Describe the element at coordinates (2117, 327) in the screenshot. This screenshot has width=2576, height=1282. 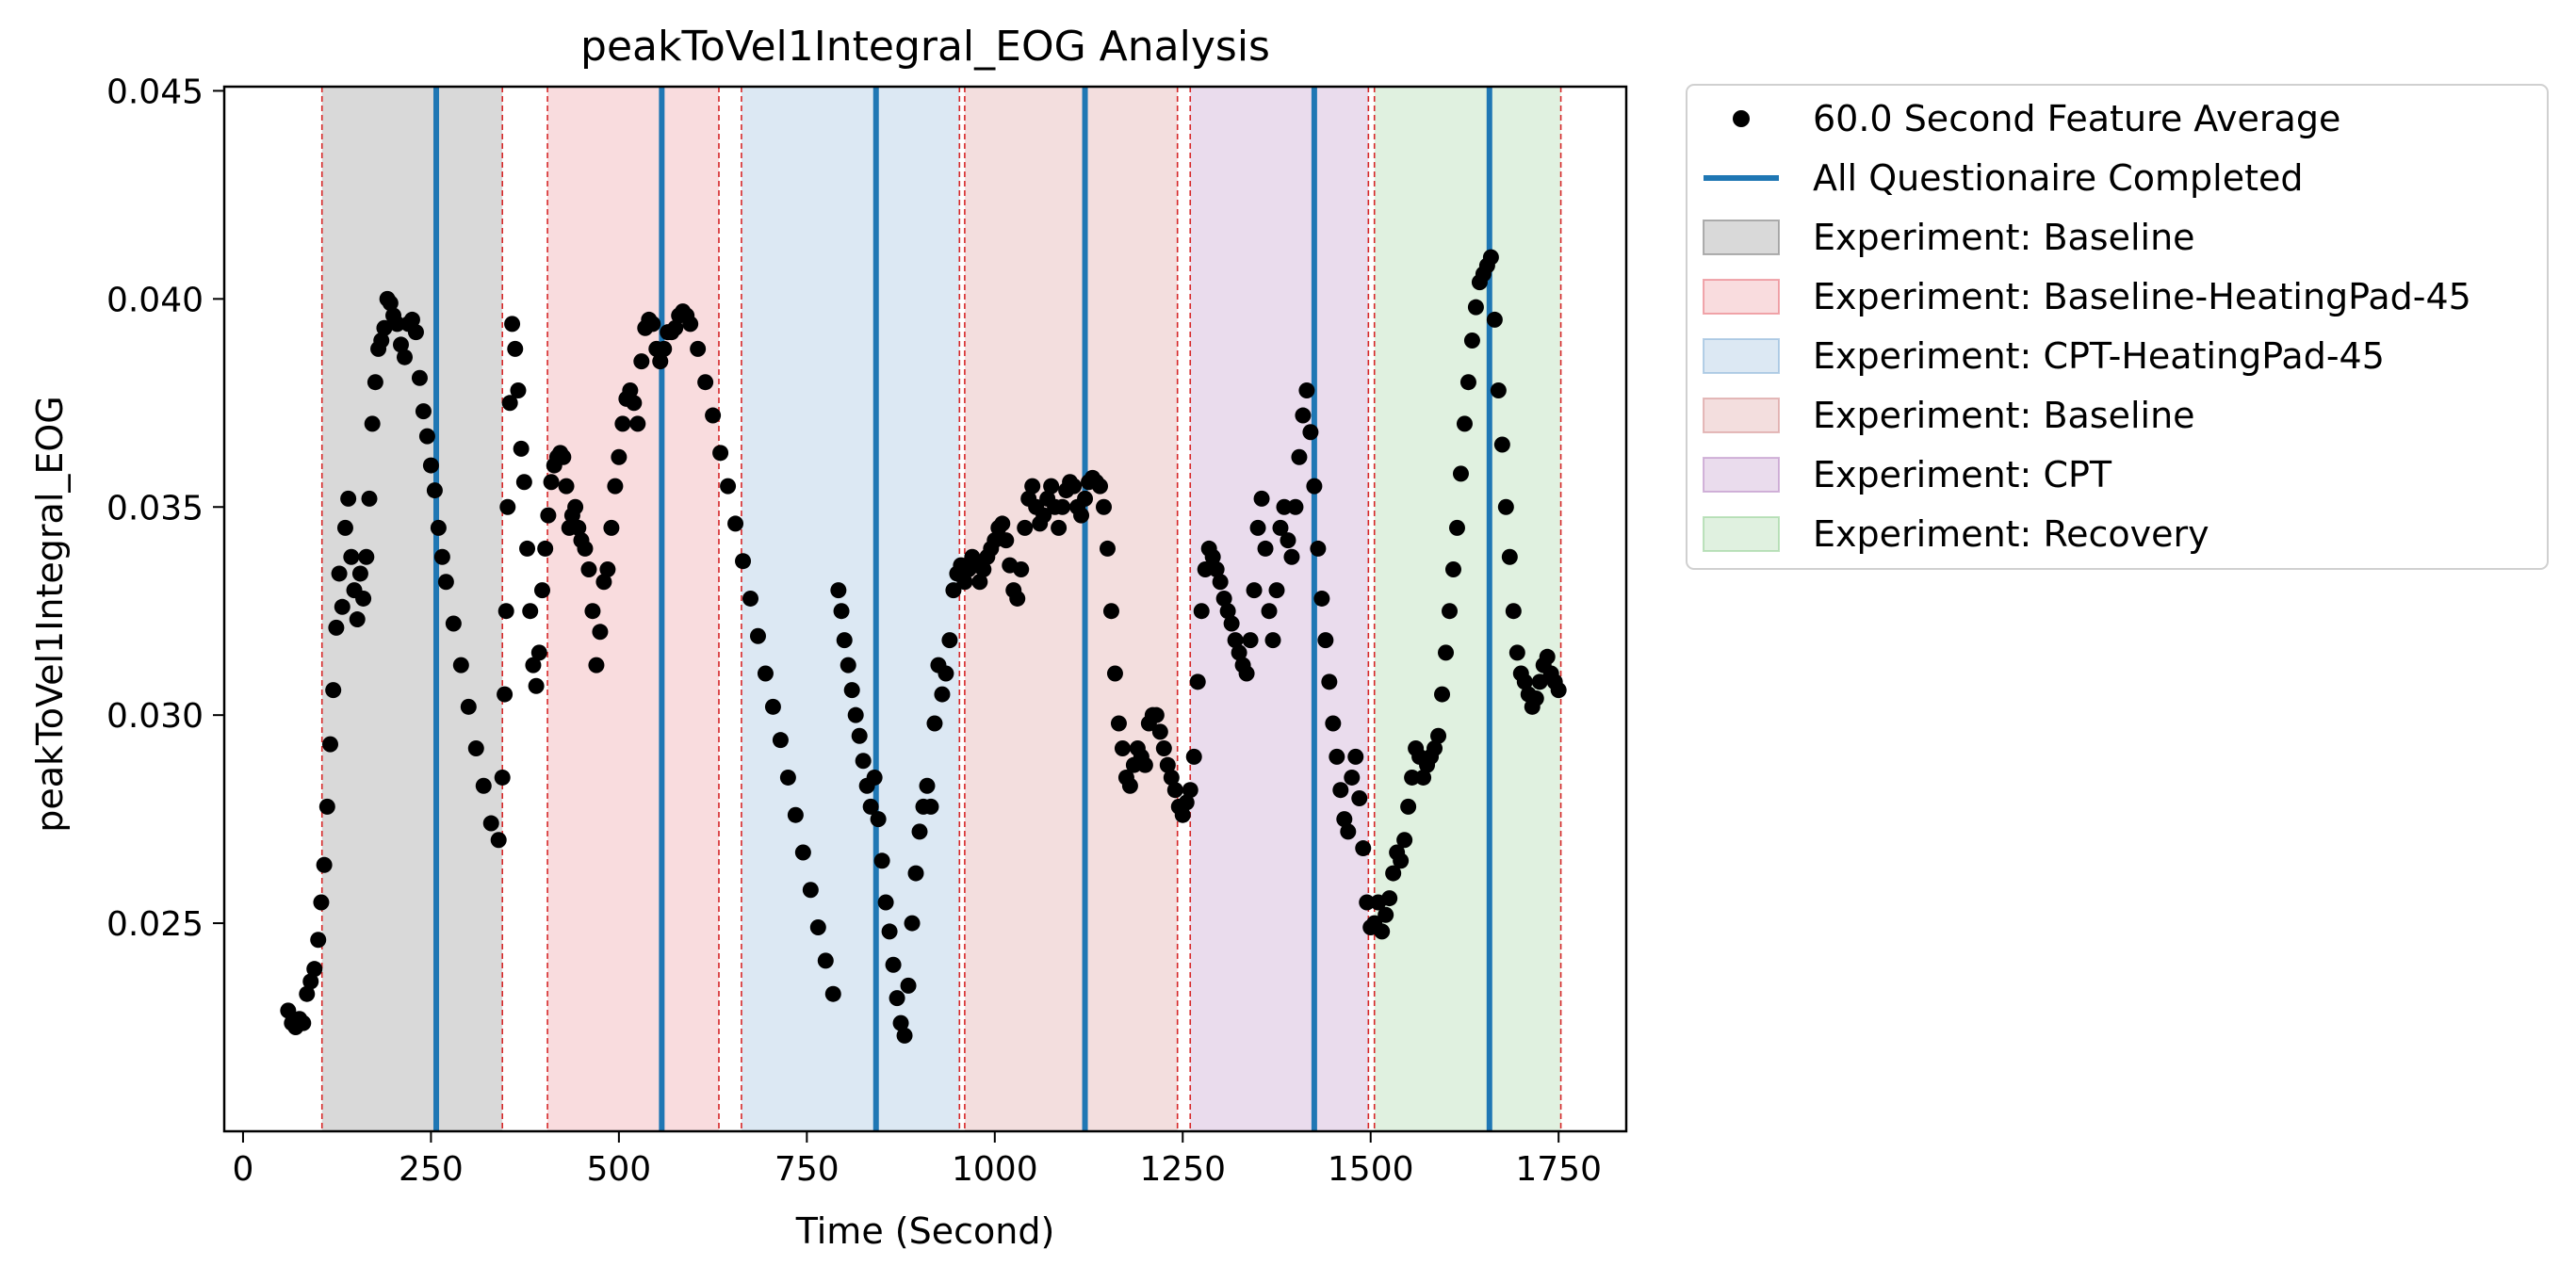
I see `legend-box` at that location.